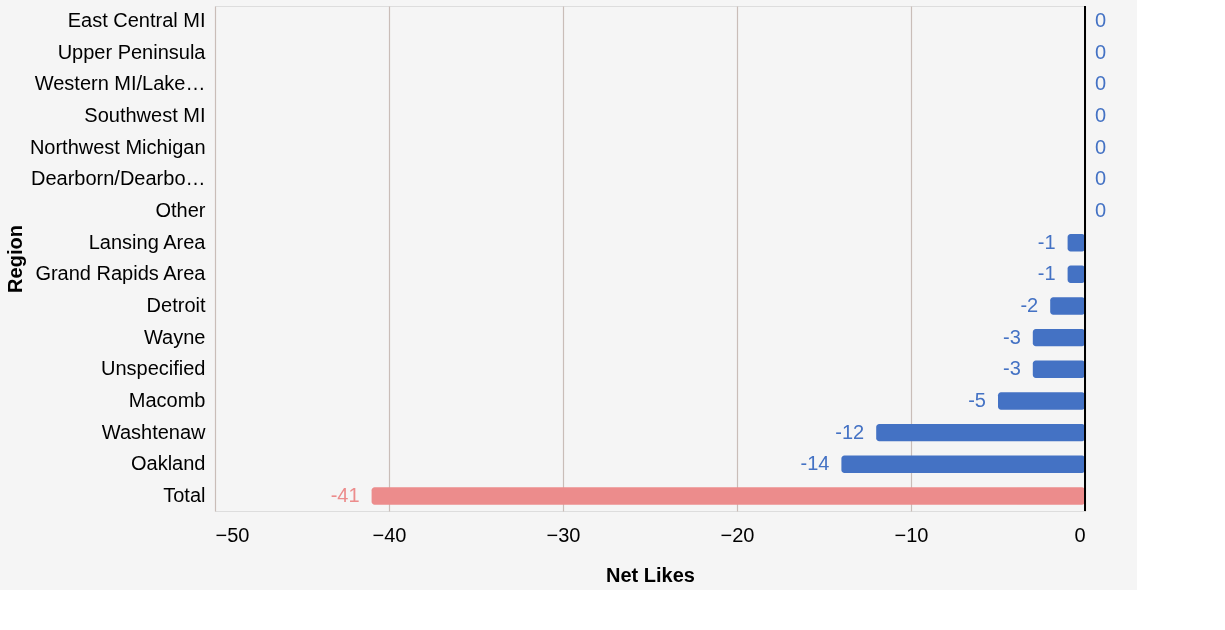 This screenshot has width=1225, height=630. What do you see at coordinates (153, 368) in the screenshot?
I see `y-tick-label: Unspecified` at bounding box center [153, 368].